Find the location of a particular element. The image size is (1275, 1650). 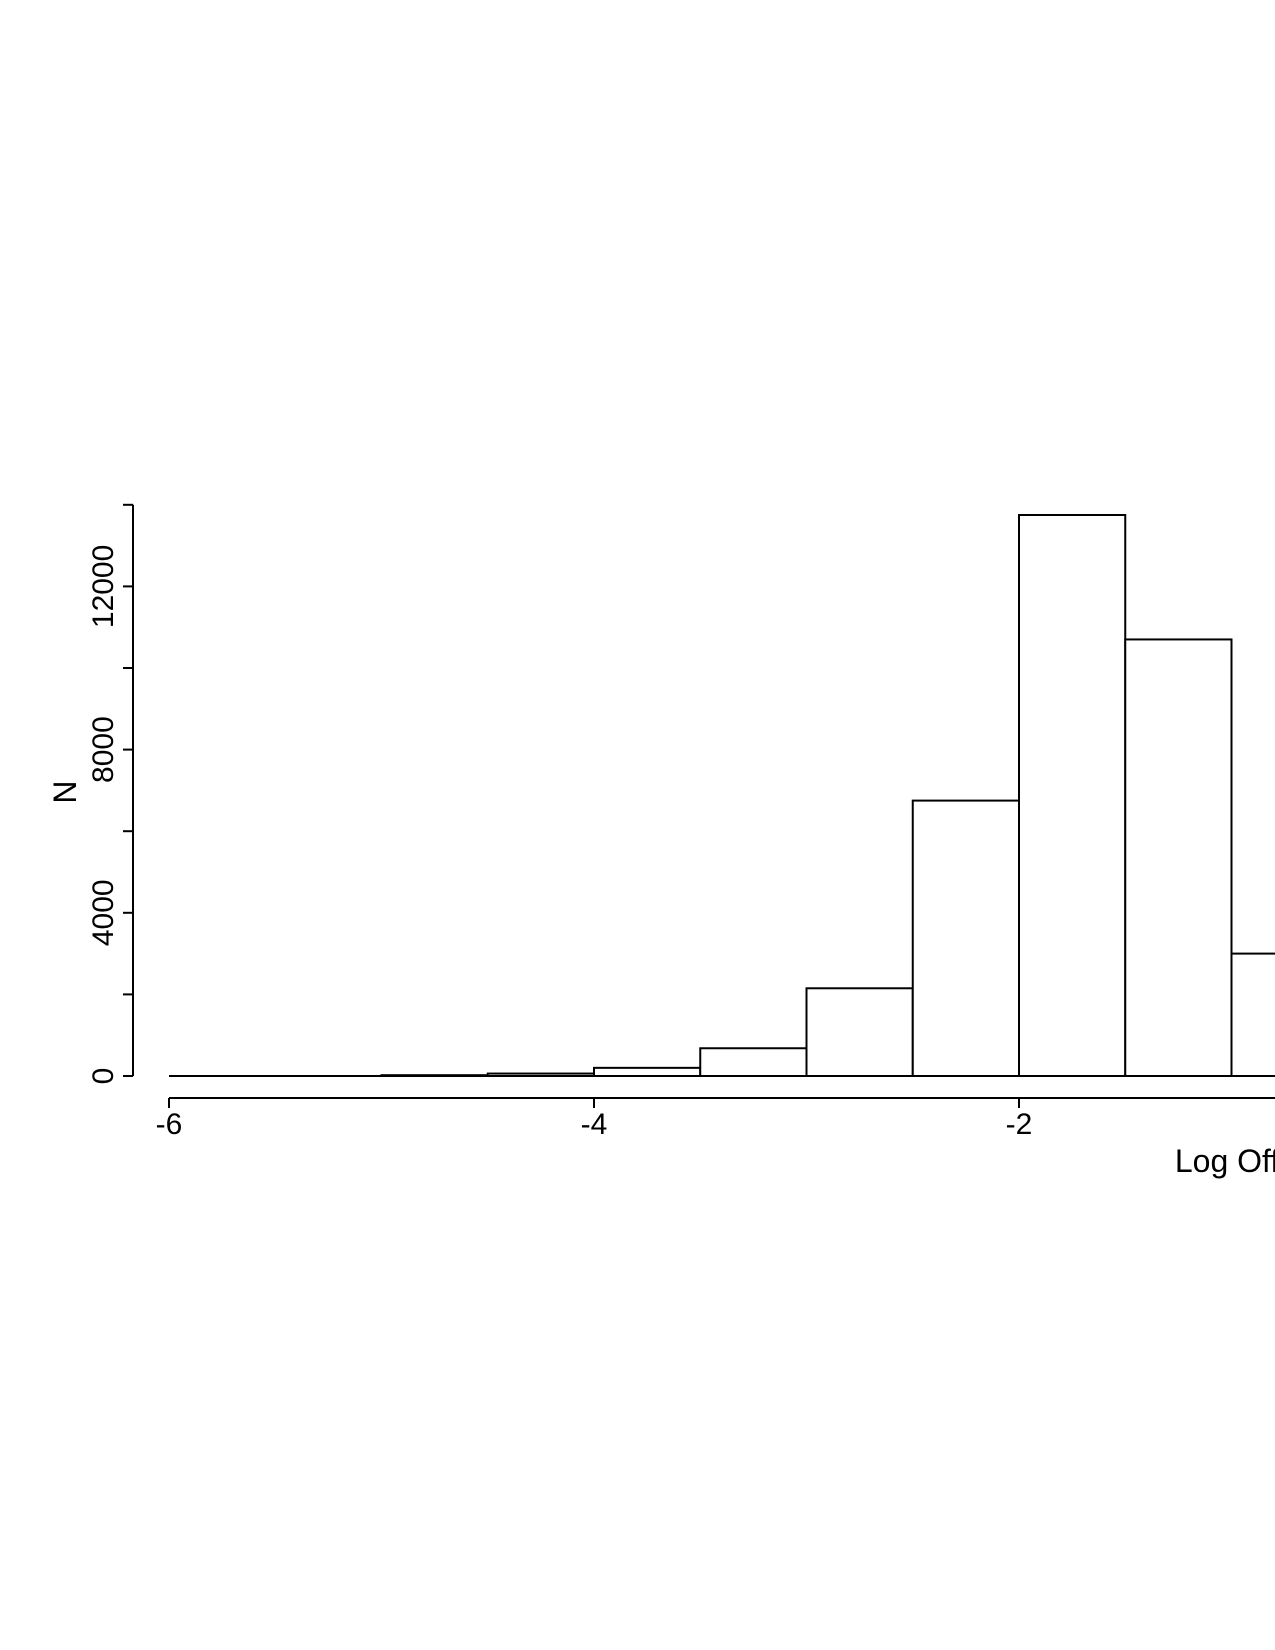

y-axis: 0 4000 8000 12000 is located at coordinates (110, 794).